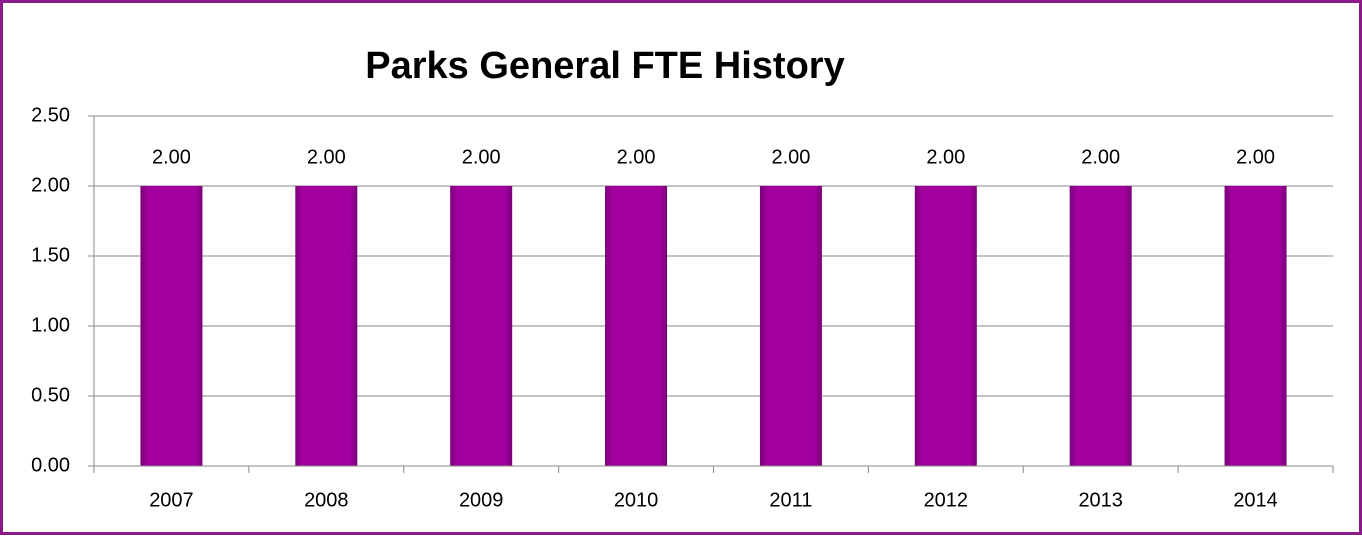  Describe the element at coordinates (50, 395) in the screenshot. I see `y-tick-label: 0.50` at that location.